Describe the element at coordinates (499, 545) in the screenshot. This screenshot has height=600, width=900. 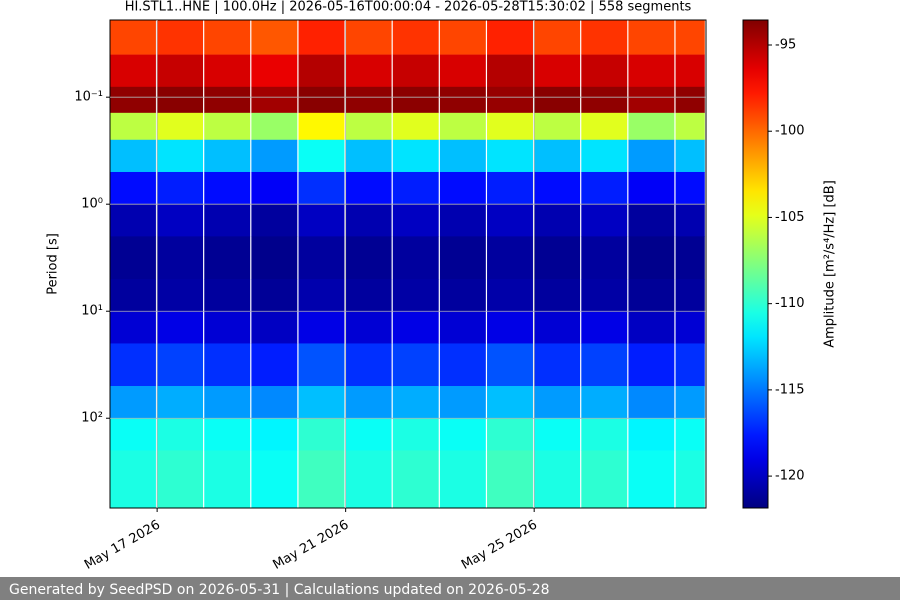
I see `x-tick-label: May 25 2026` at that location.